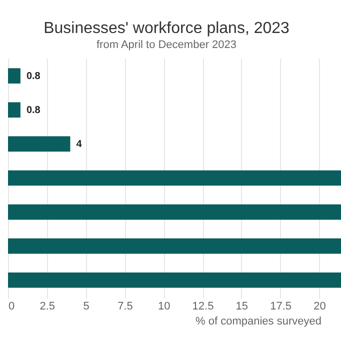  What do you see at coordinates (11, 306) in the screenshot?
I see `x-tick-label: 0` at bounding box center [11, 306].